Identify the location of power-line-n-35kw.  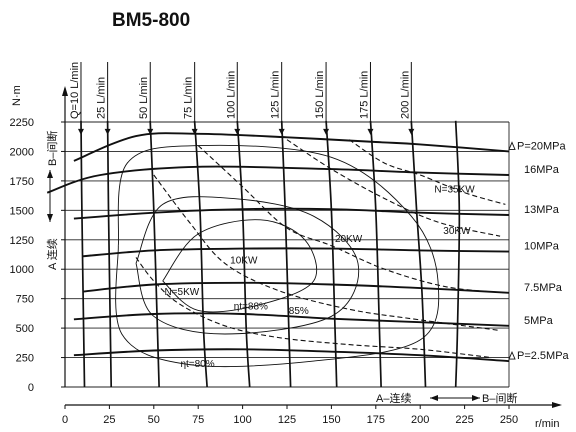
(427, 172).